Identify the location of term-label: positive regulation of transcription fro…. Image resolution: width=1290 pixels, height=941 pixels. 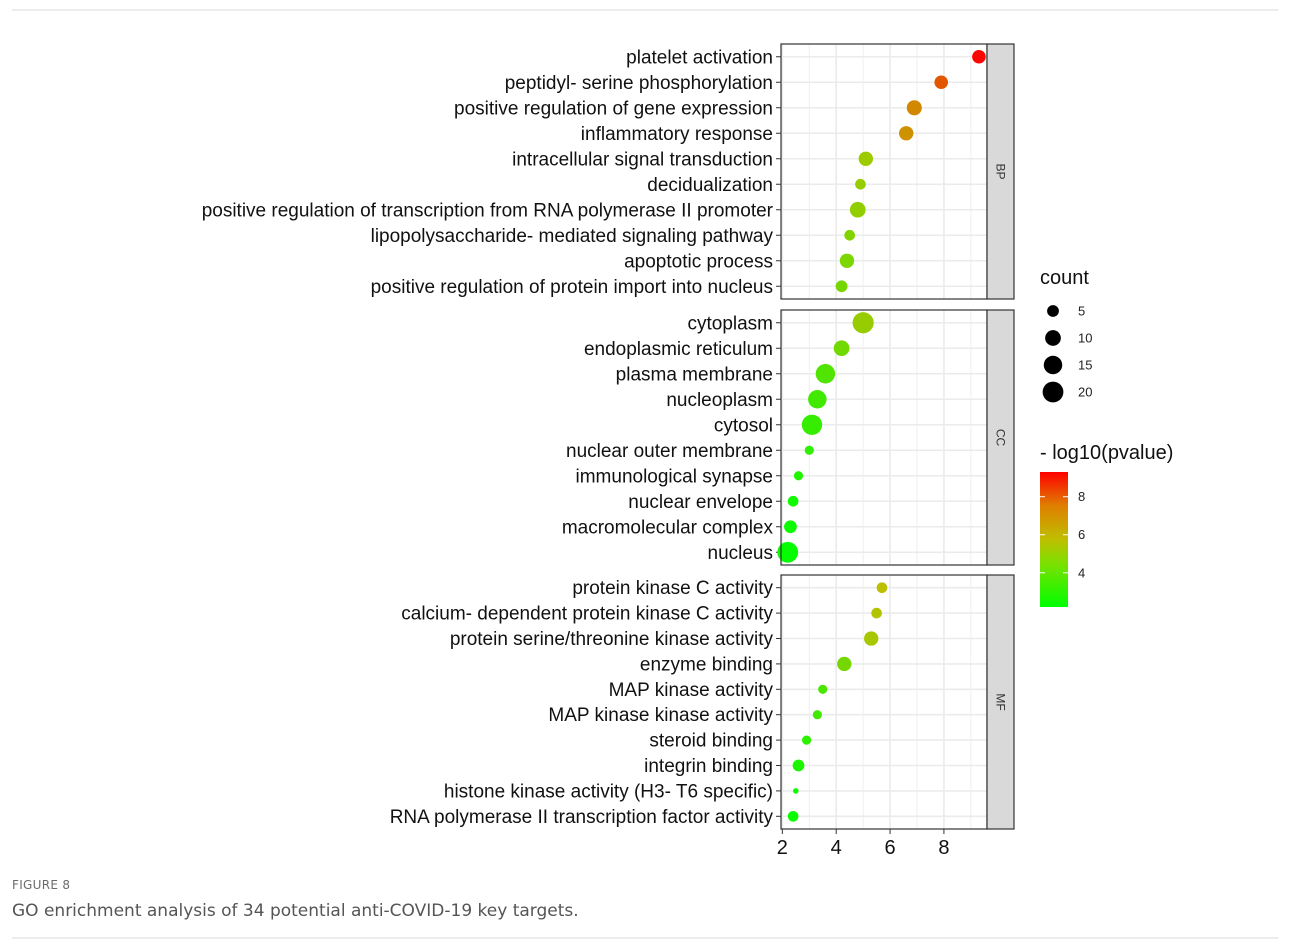
(488, 210).